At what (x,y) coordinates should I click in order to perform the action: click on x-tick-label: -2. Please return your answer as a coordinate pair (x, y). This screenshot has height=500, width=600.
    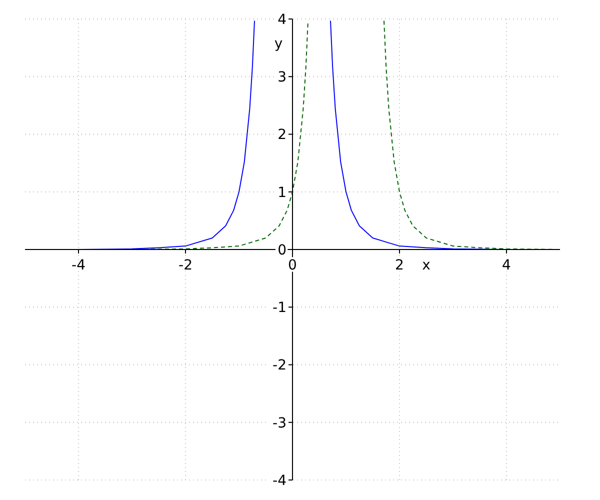
    Looking at the image, I should click on (185, 266).